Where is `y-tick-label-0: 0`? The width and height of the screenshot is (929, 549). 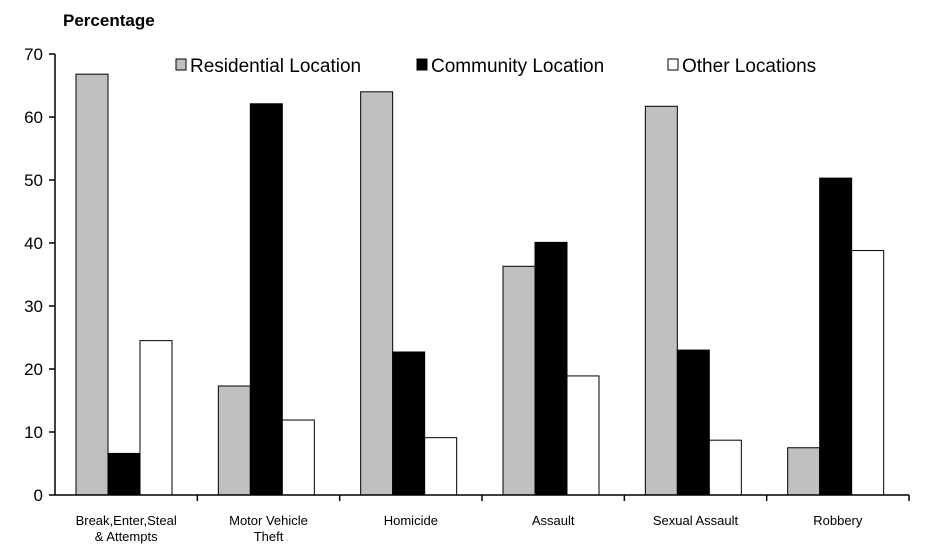 y-tick-label-0: 0 is located at coordinates (38, 495).